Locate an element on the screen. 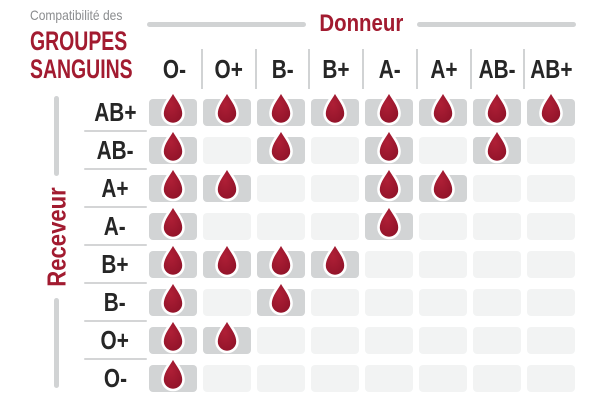 This screenshot has width=600, height=400. donor-col-header-AB+: AB+ is located at coordinates (551, 69).